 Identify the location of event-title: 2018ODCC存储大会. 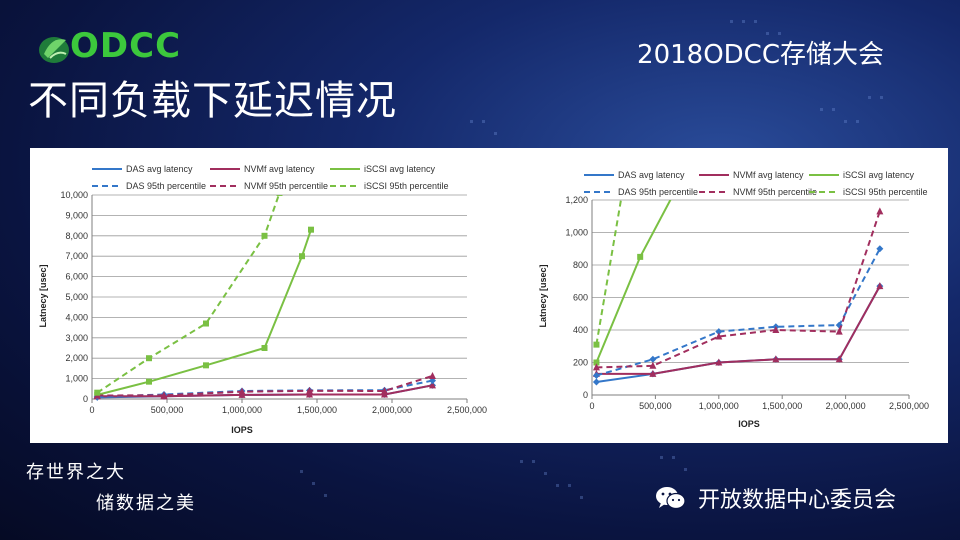
(760, 55).